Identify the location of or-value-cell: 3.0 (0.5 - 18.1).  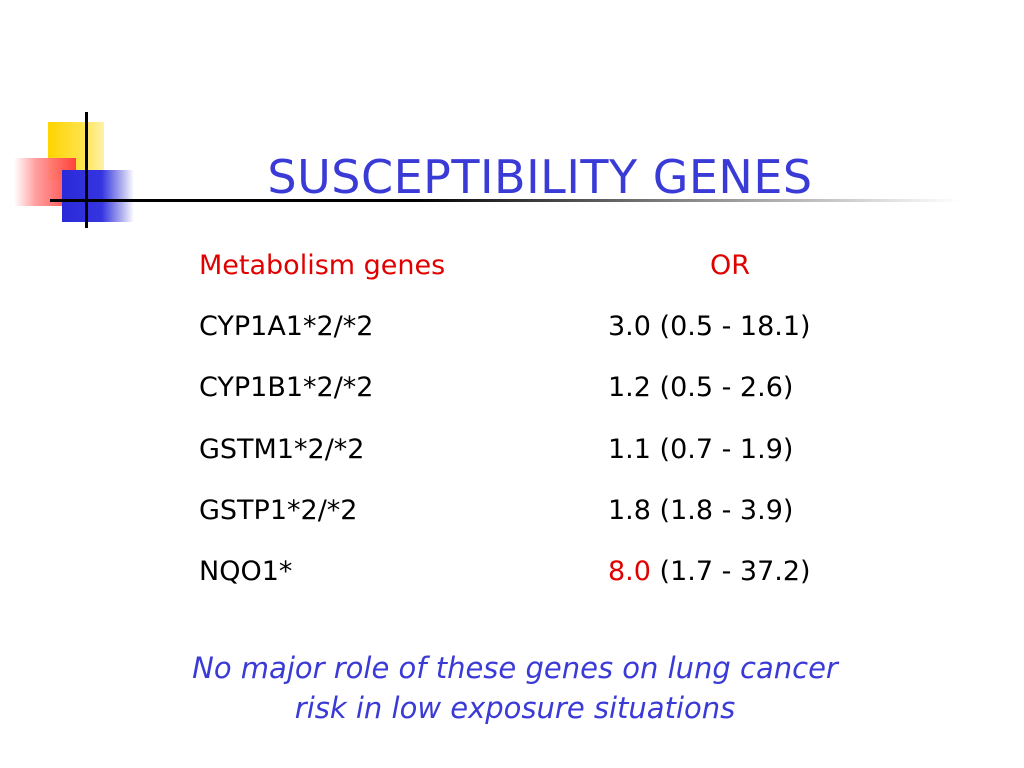
(709, 326).